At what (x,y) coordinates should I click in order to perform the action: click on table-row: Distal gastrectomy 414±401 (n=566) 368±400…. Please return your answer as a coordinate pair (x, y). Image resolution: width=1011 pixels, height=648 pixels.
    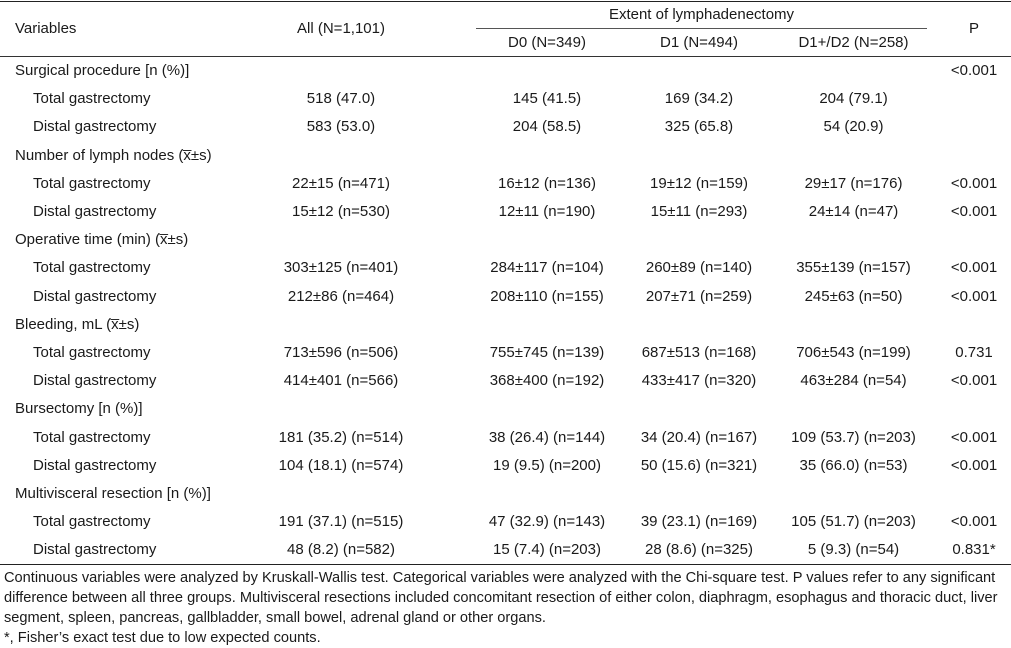
    Looking at the image, I should click on (505, 381).